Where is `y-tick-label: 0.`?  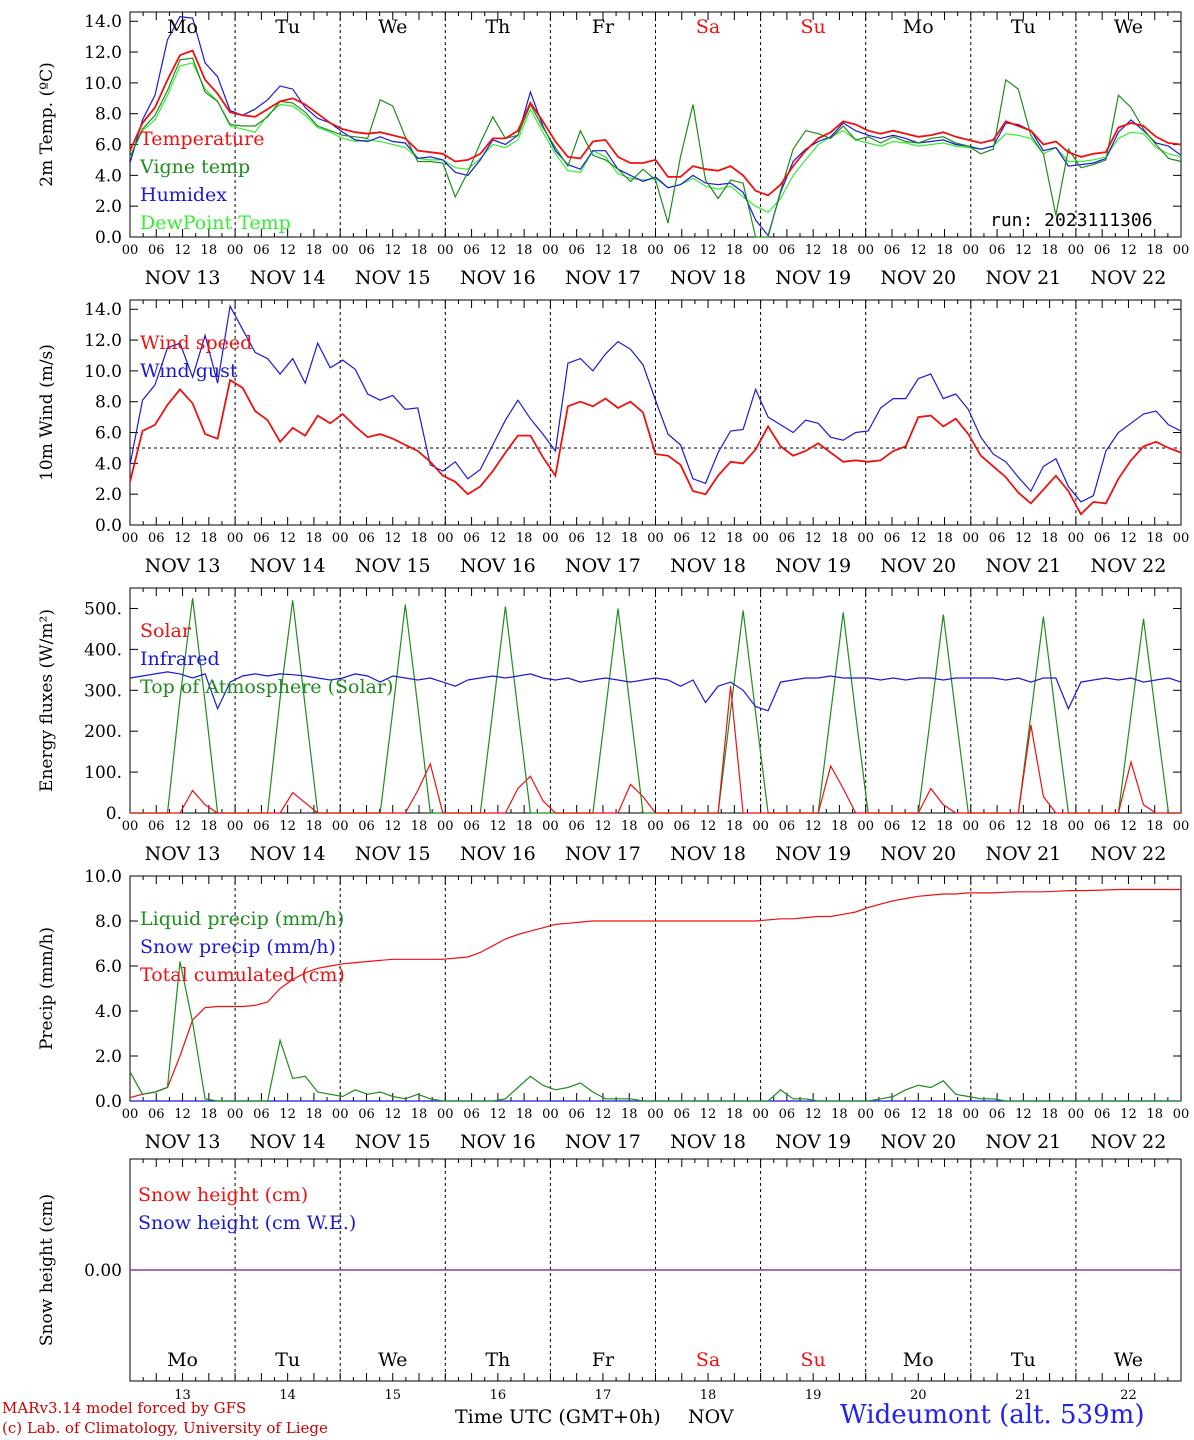 y-tick-label: 0. is located at coordinates (114, 814).